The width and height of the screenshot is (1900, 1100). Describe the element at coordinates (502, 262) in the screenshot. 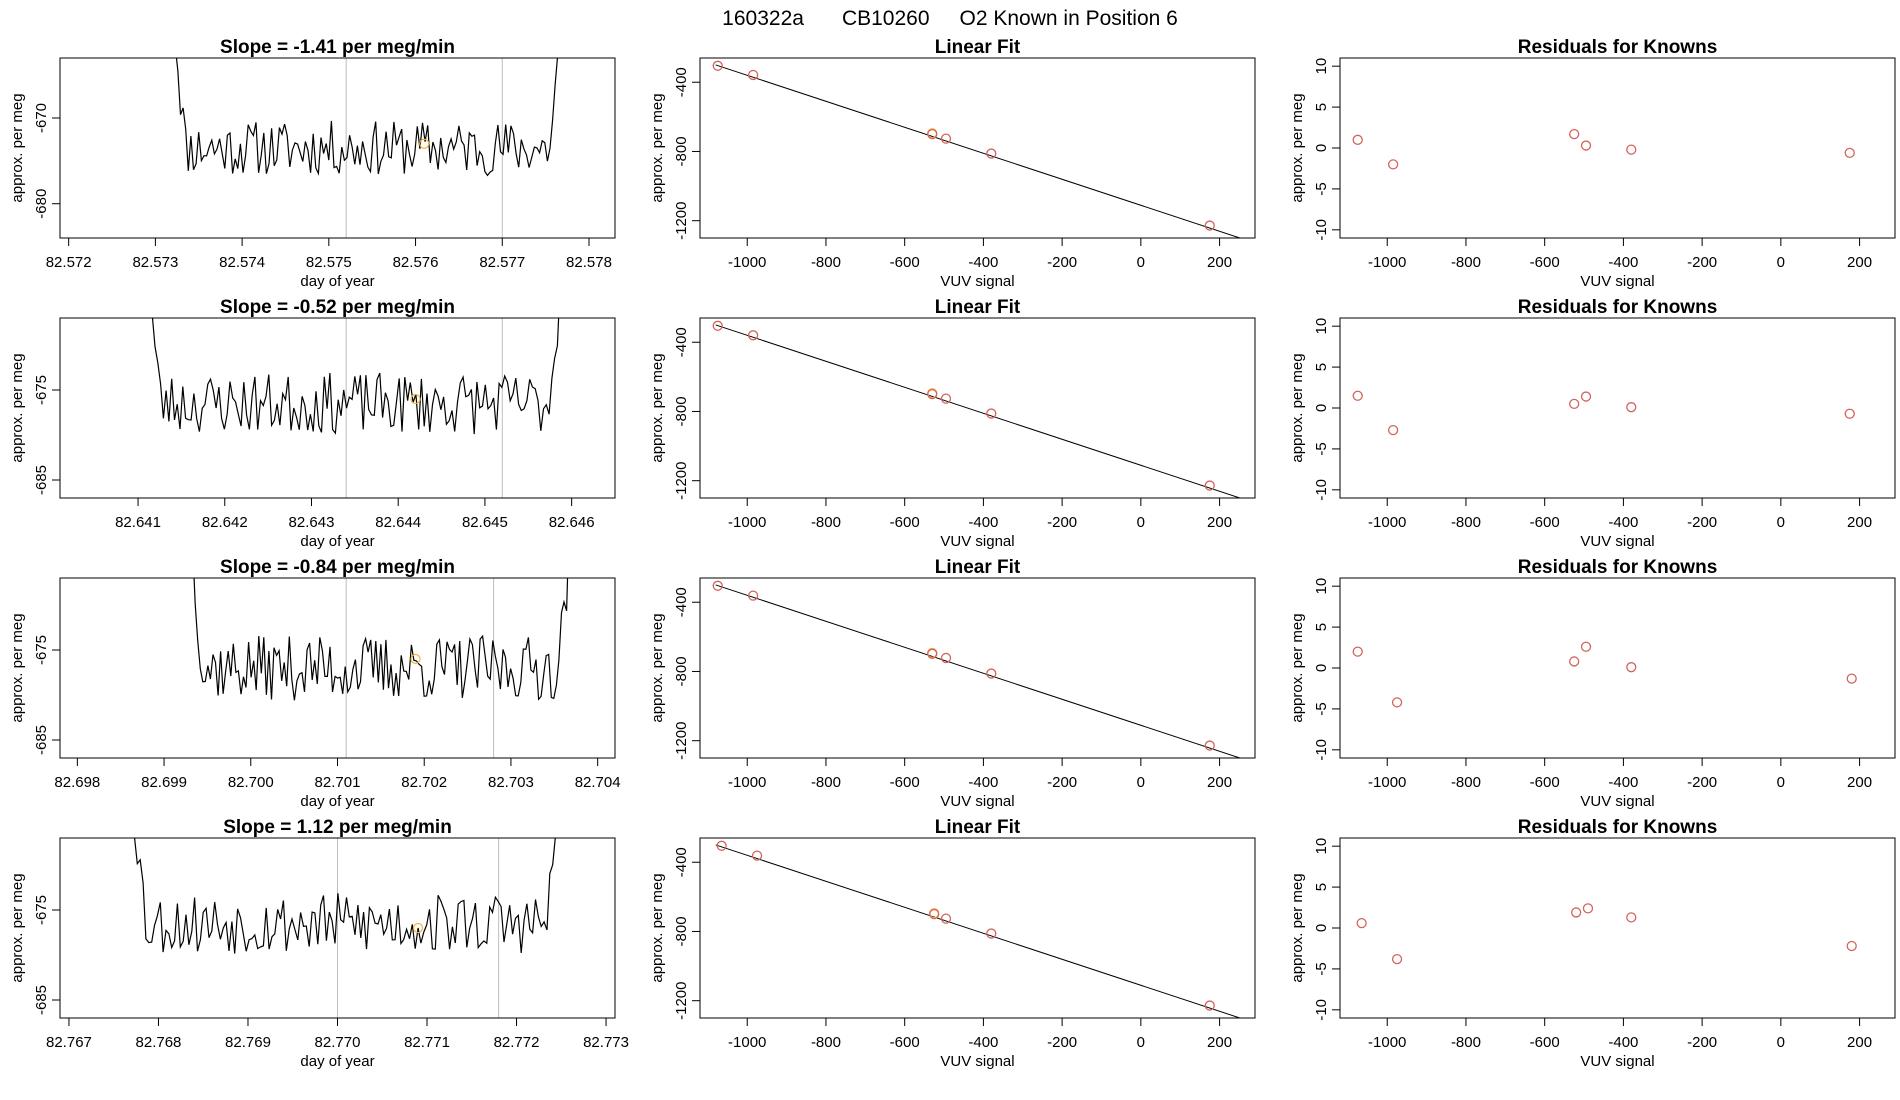

I see `x-tick-label: 82.577` at that location.